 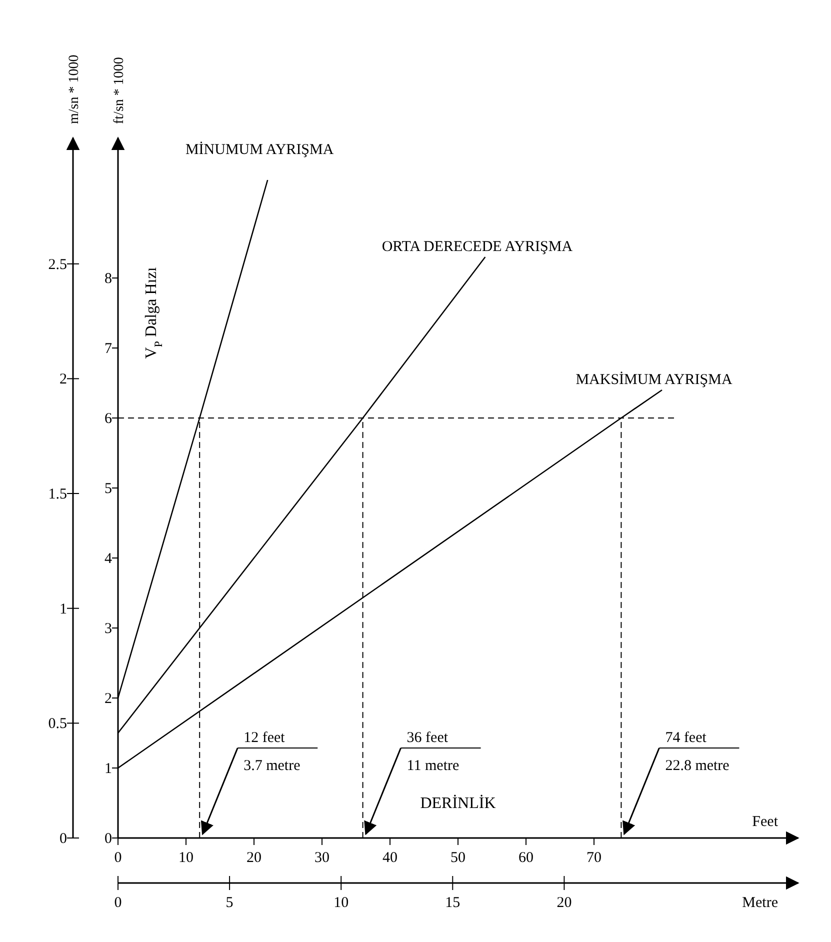 I want to click on y2-tick-label: 1, so click(x=63, y=609).